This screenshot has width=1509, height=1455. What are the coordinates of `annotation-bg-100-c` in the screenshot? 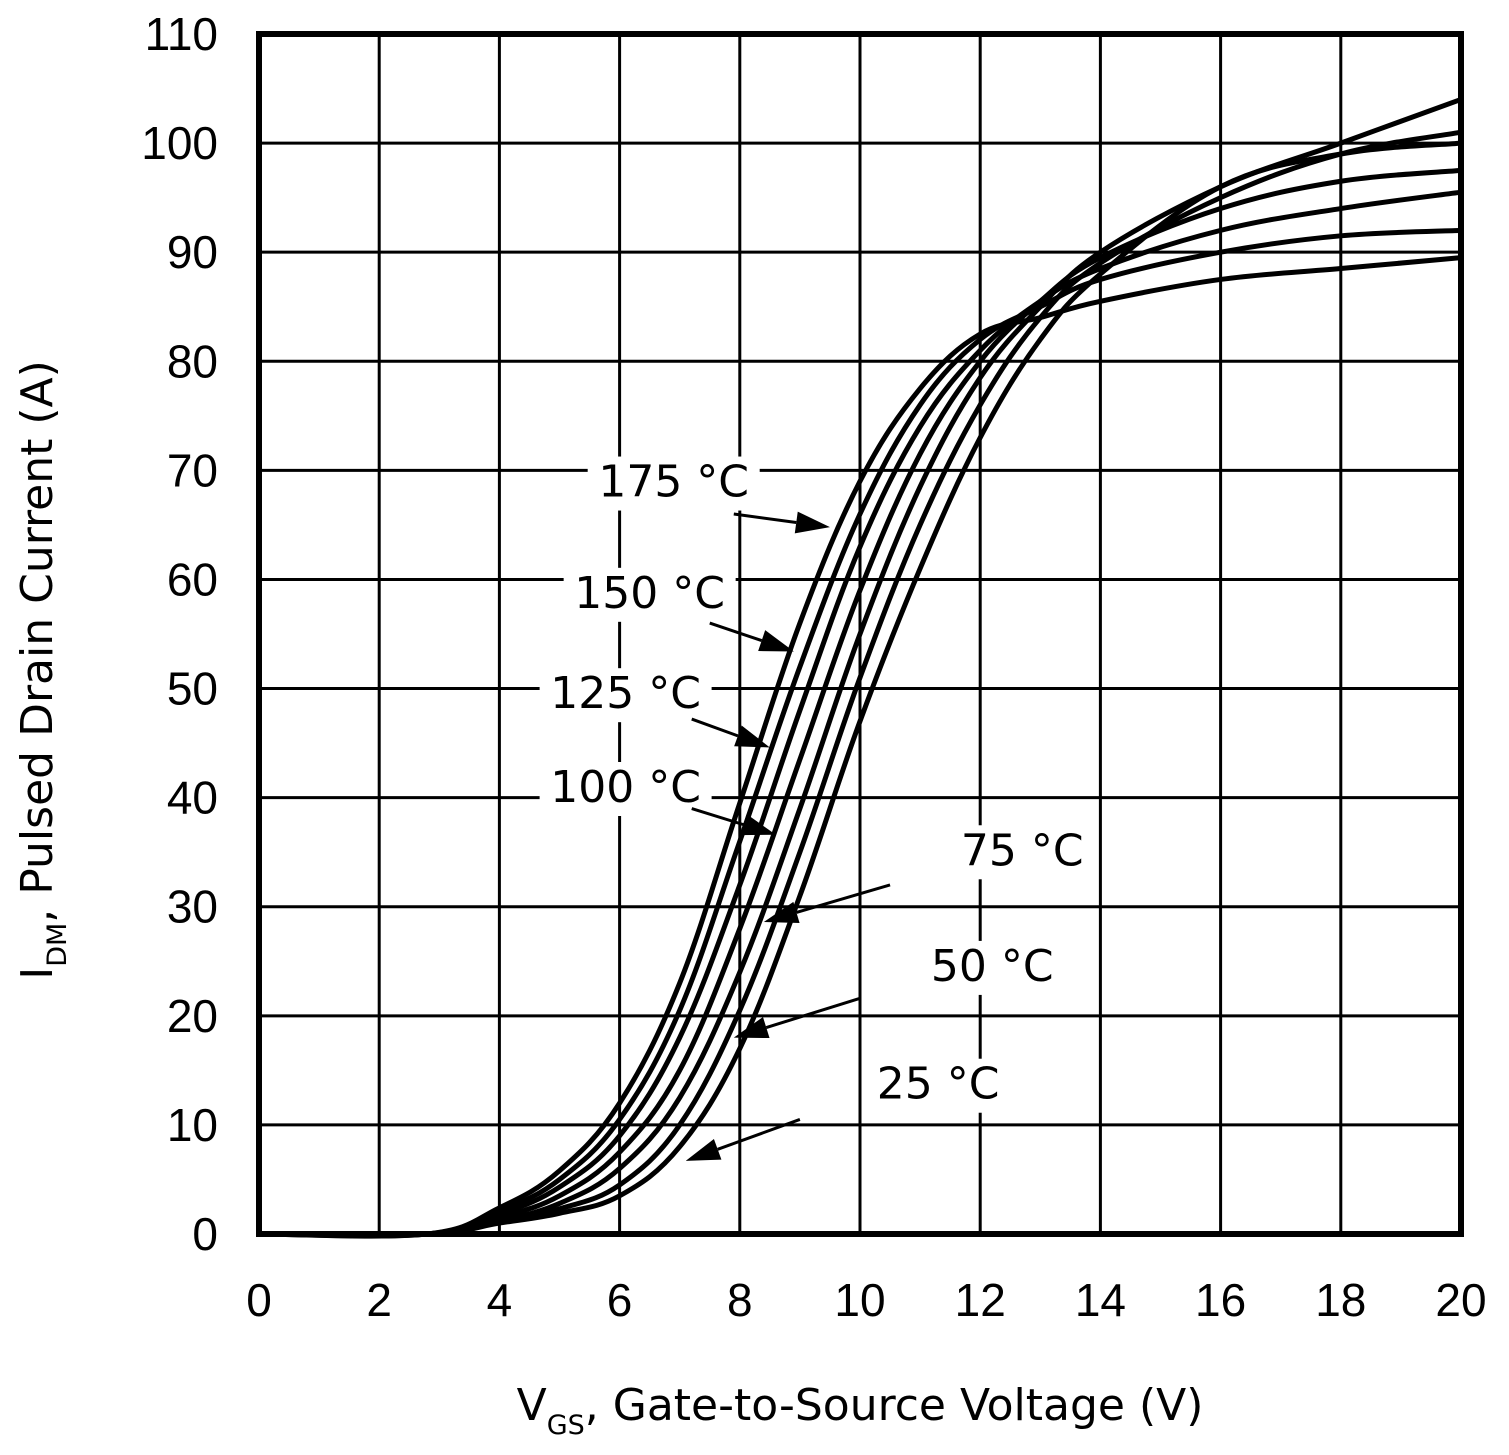 It's located at (625, 789).